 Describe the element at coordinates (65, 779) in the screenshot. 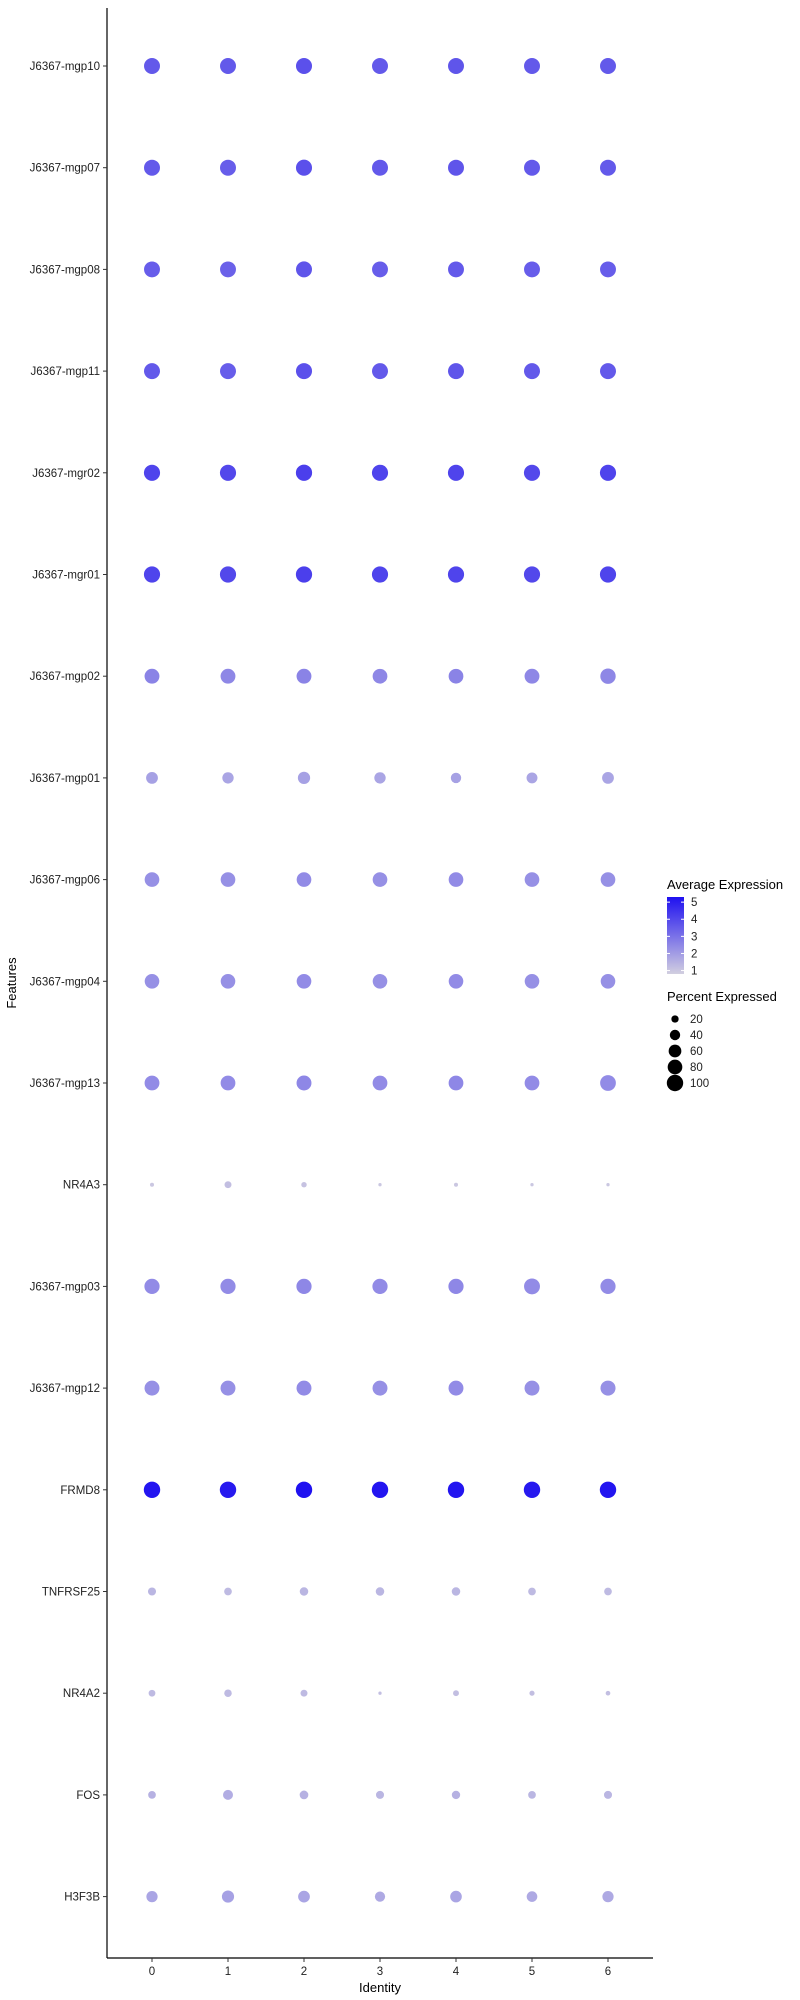

I see `y-tick-label: J6367-mgp01` at that location.